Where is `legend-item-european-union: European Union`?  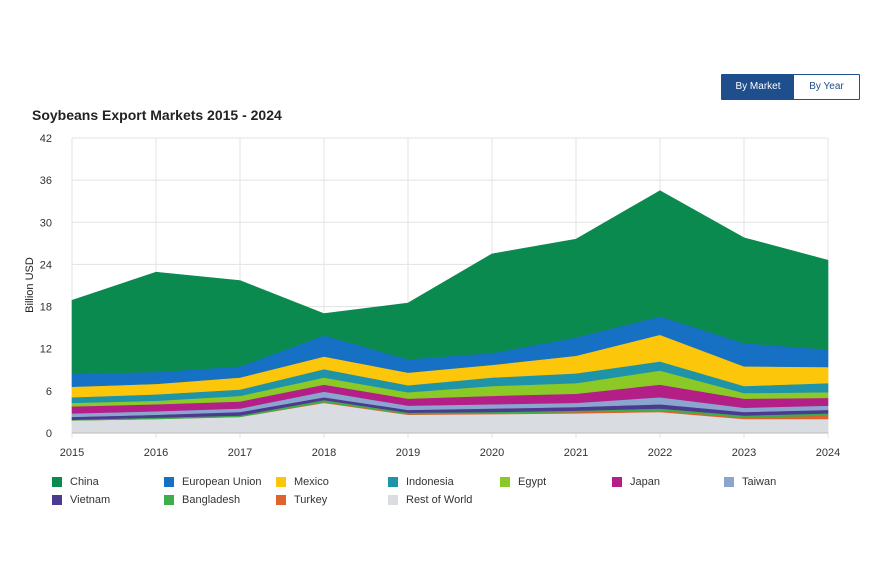 legend-item-european-union: European Union is located at coordinates (220, 482).